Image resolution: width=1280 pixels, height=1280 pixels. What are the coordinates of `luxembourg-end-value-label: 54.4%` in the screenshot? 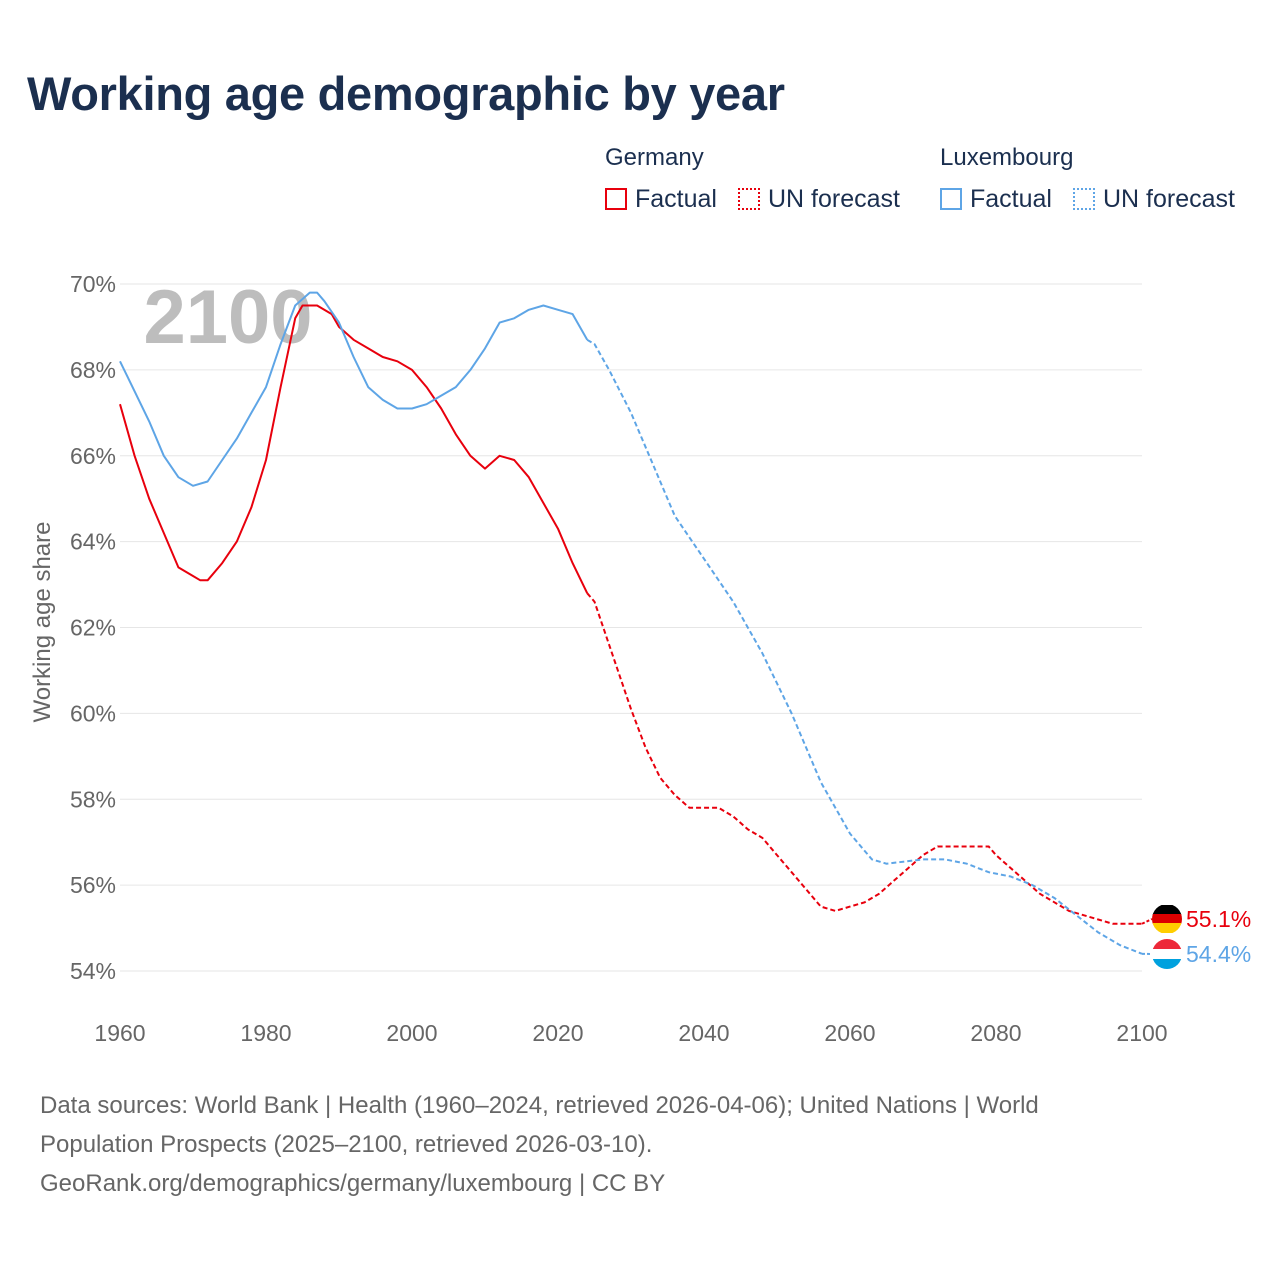 It's located at (1218, 954).